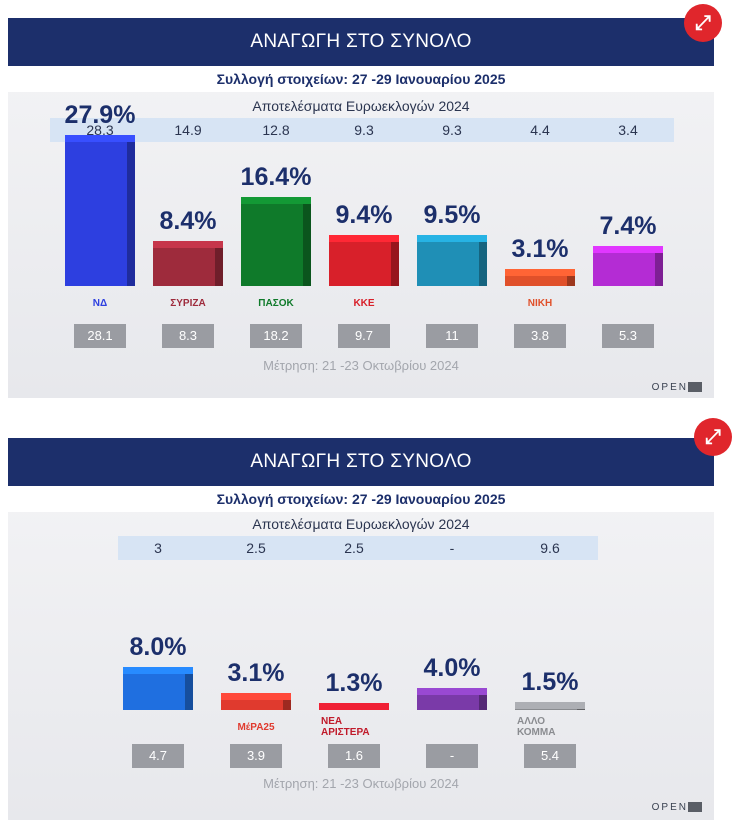  Describe the element at coordinates (256, 756) in the screenshot. I see `previous-measurement-value: 3.9` at that location.